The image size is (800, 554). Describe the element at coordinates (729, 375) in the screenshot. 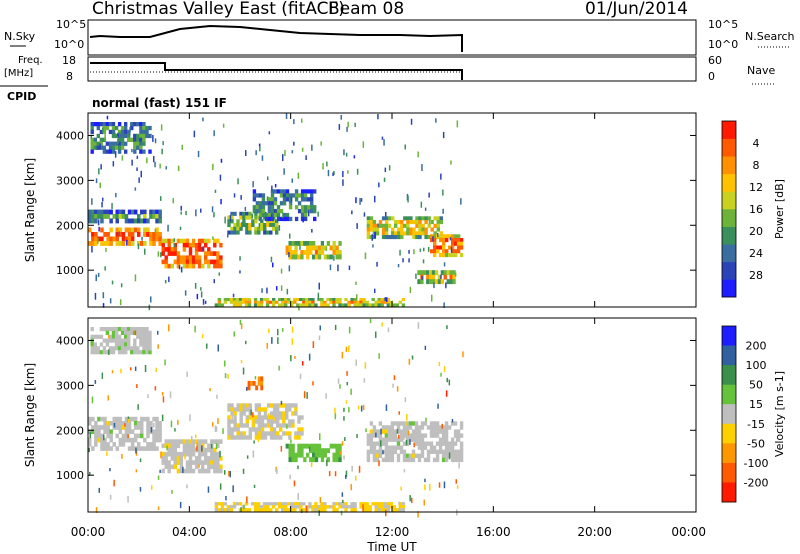

I see `colorbar-swatch` at that location.